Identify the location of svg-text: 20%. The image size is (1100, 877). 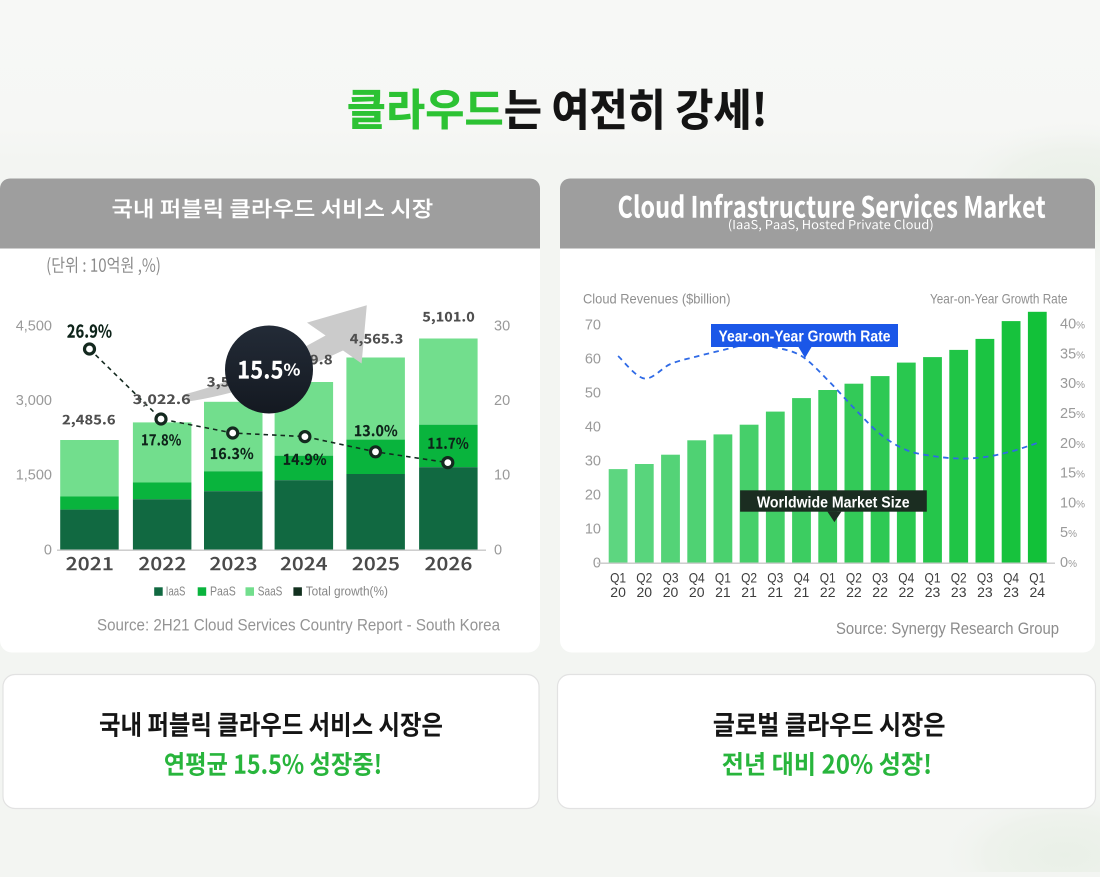
(1072, 444).